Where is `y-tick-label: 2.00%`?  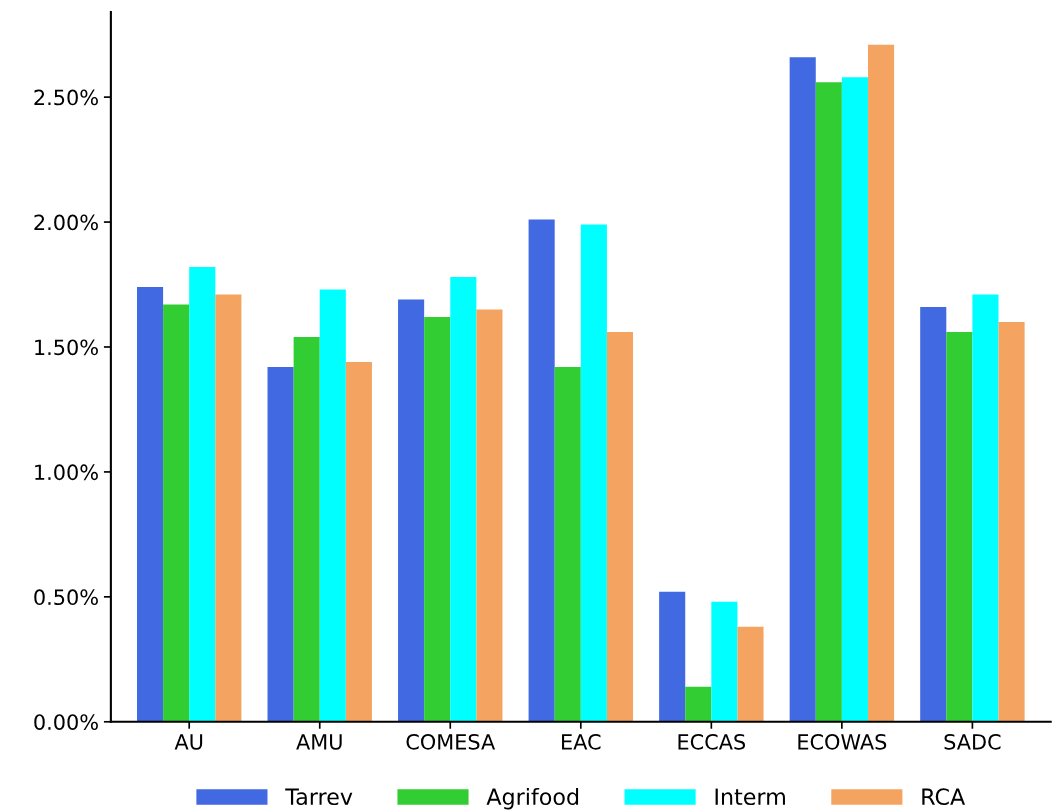 y-tick-label: 2.00% is located at coordinates (66, 222).